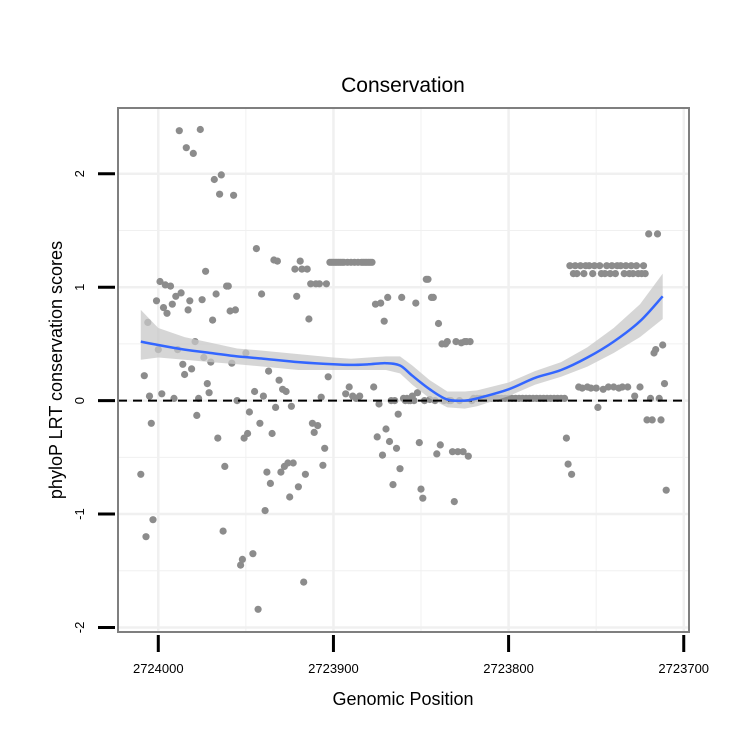 This screenshot has width=750, height=750. I want to click on y-tick-label: 2, so click(79, 173).